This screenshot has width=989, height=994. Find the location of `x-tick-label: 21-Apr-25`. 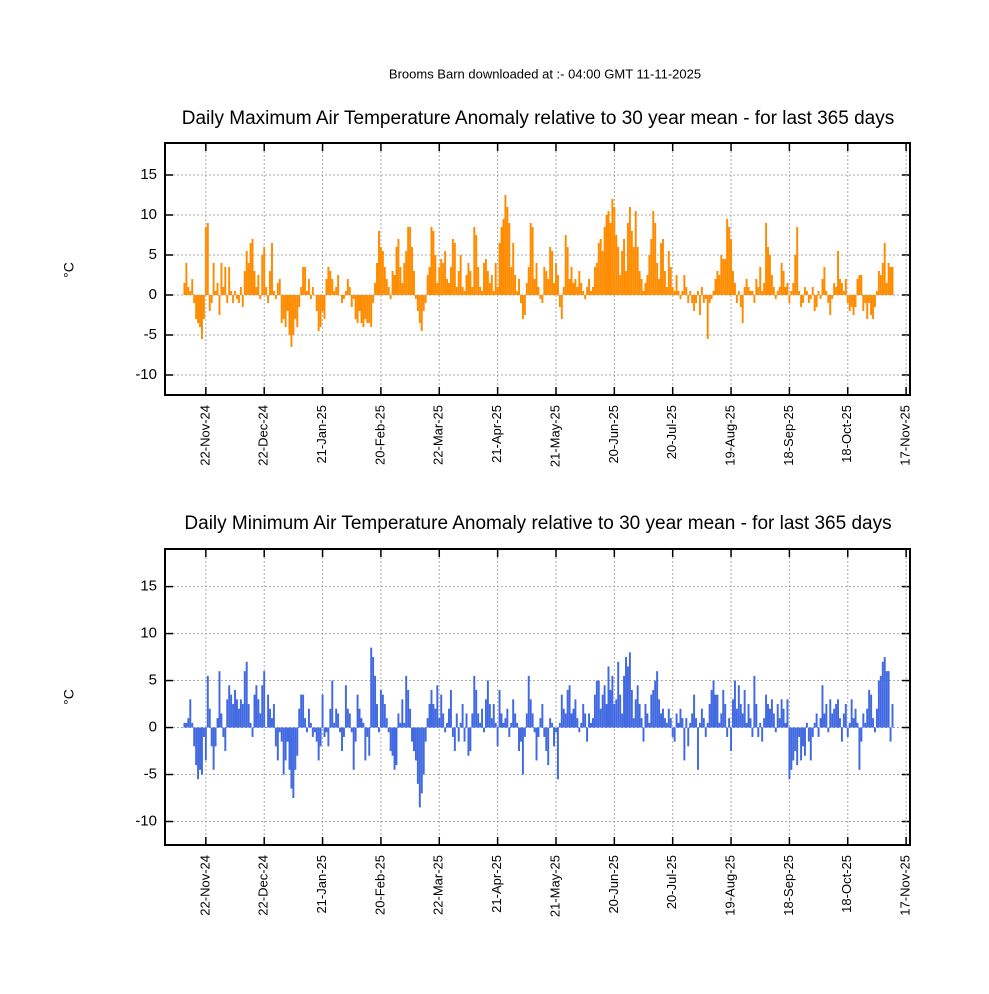

x-tick-label: 21-Apr-25 is located at coordinates (496, 884).